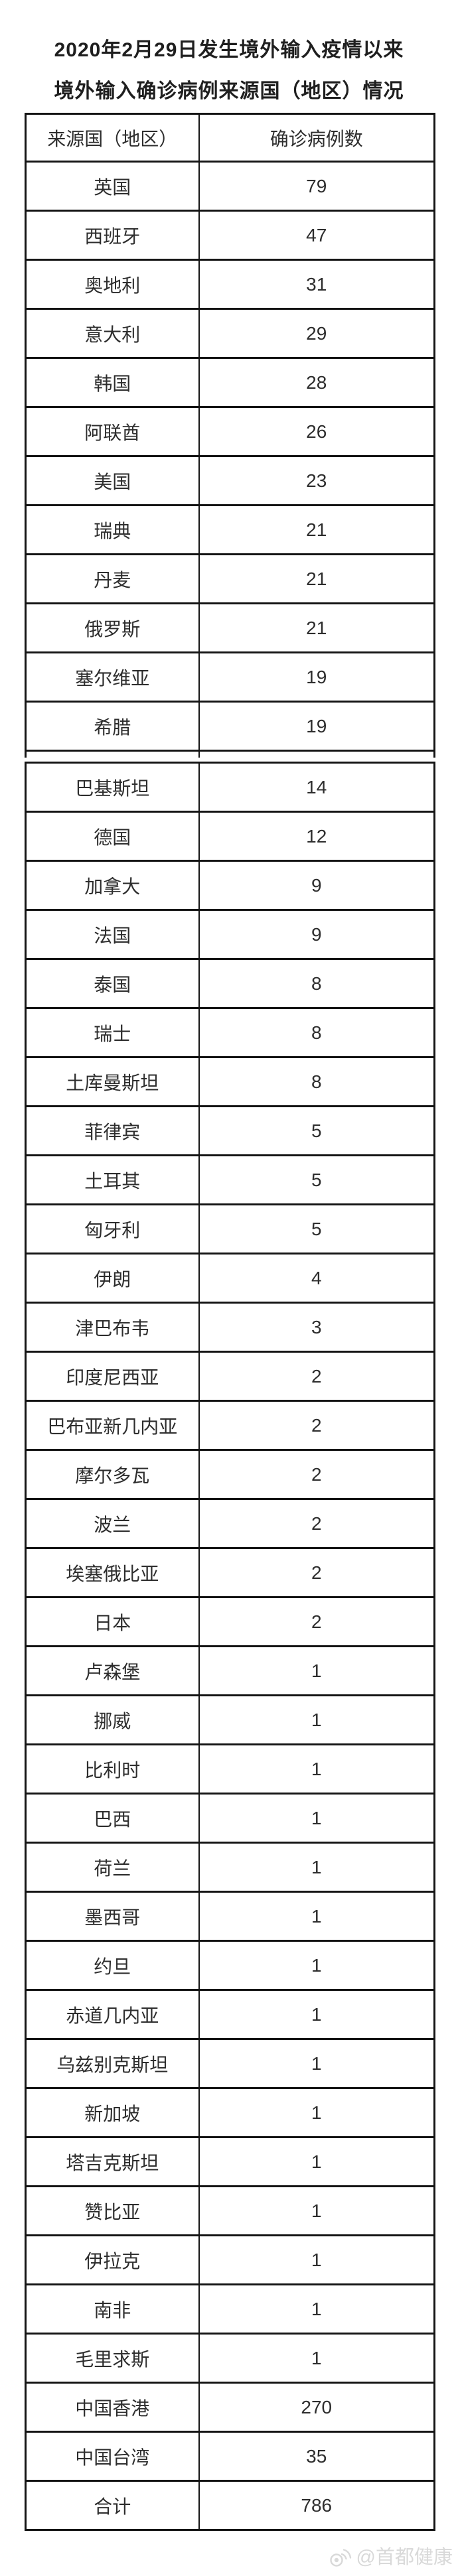  Describe the element at coordinates (230, 1179) in the screenshot. I see `table-row: 土耳其 5` at that location.